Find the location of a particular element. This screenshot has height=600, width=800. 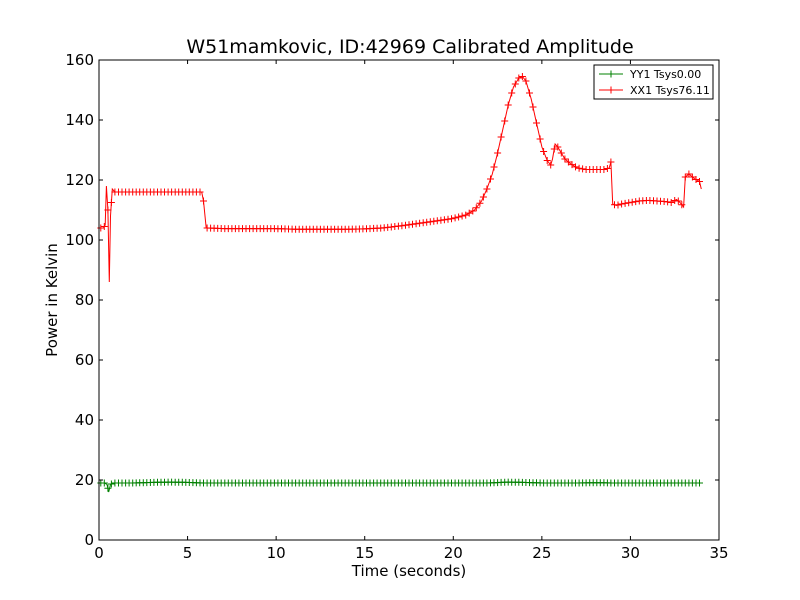

legend-label-xx1: XX1 Tsys76.11 is located at coordinates (670, 90).